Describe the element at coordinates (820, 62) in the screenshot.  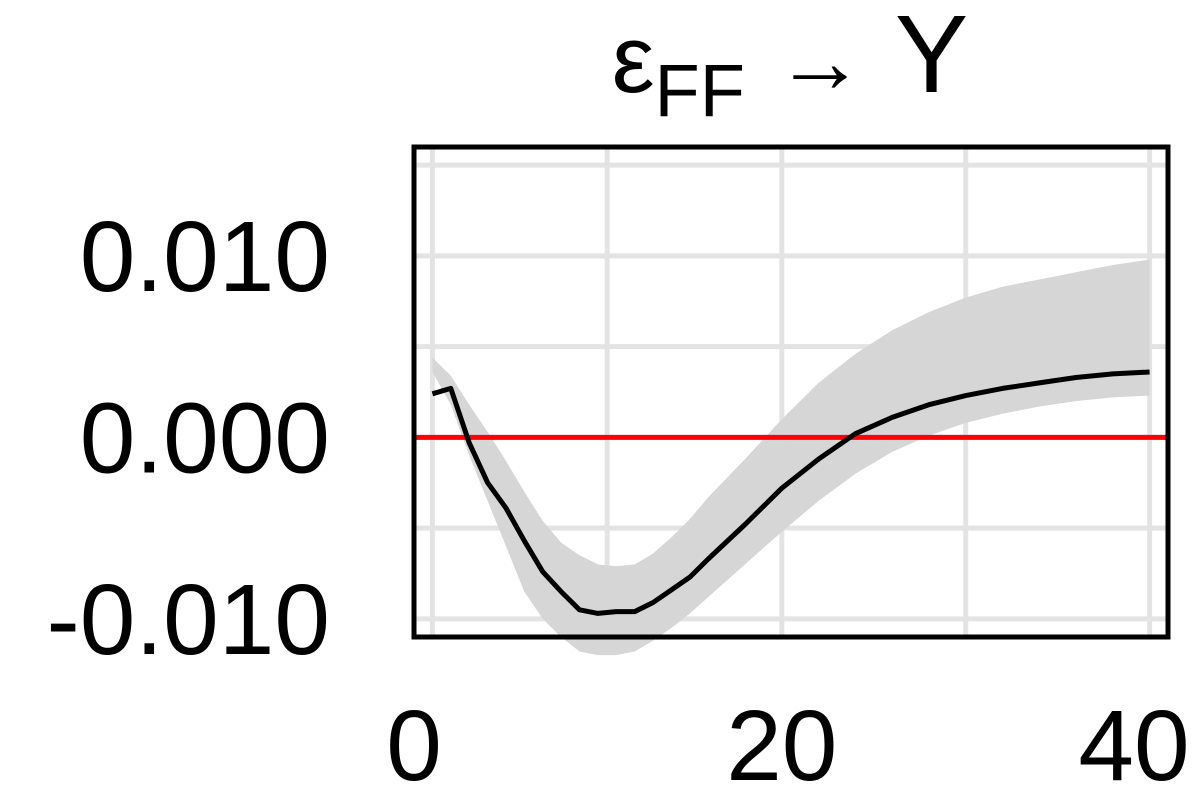
I see `title-arrow: →` at that location.